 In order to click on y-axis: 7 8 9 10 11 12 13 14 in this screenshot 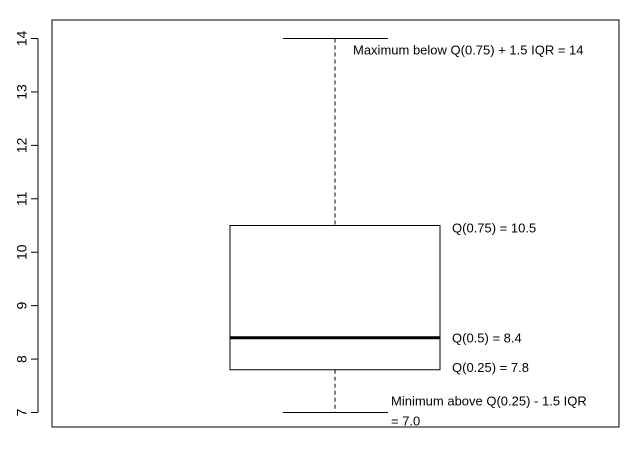, I will do `click(26, 223)`.